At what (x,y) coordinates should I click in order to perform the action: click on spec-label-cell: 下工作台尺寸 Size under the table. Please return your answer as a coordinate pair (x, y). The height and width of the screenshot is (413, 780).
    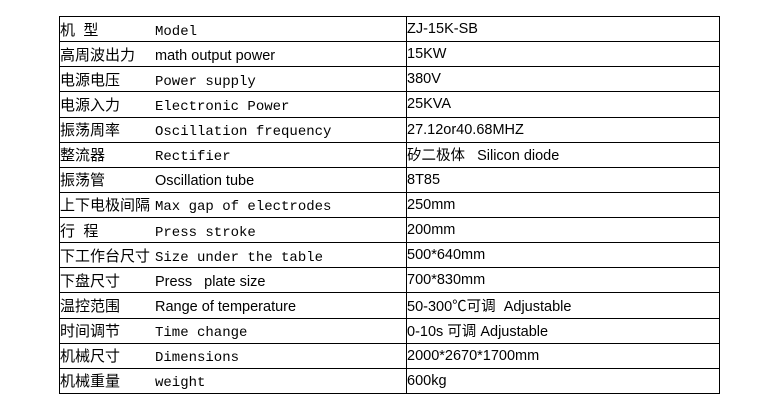
    Looking at the image, I should click on (233, 255).